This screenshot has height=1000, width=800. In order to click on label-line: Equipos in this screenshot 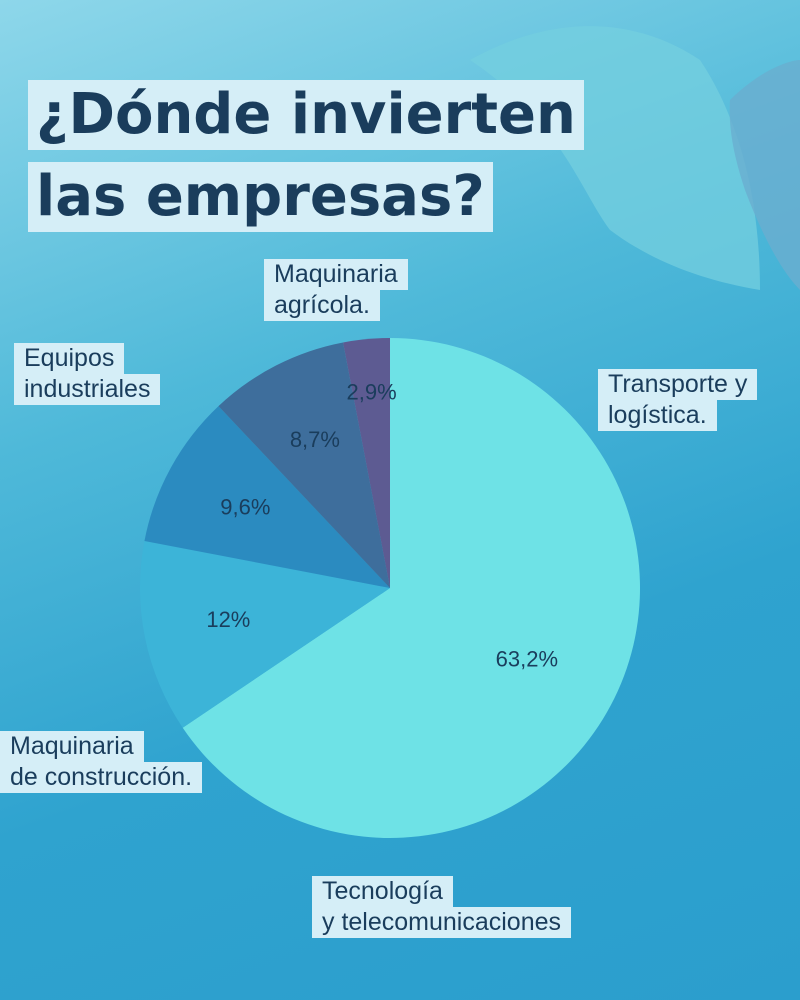, I will do `click(69, 358)`.